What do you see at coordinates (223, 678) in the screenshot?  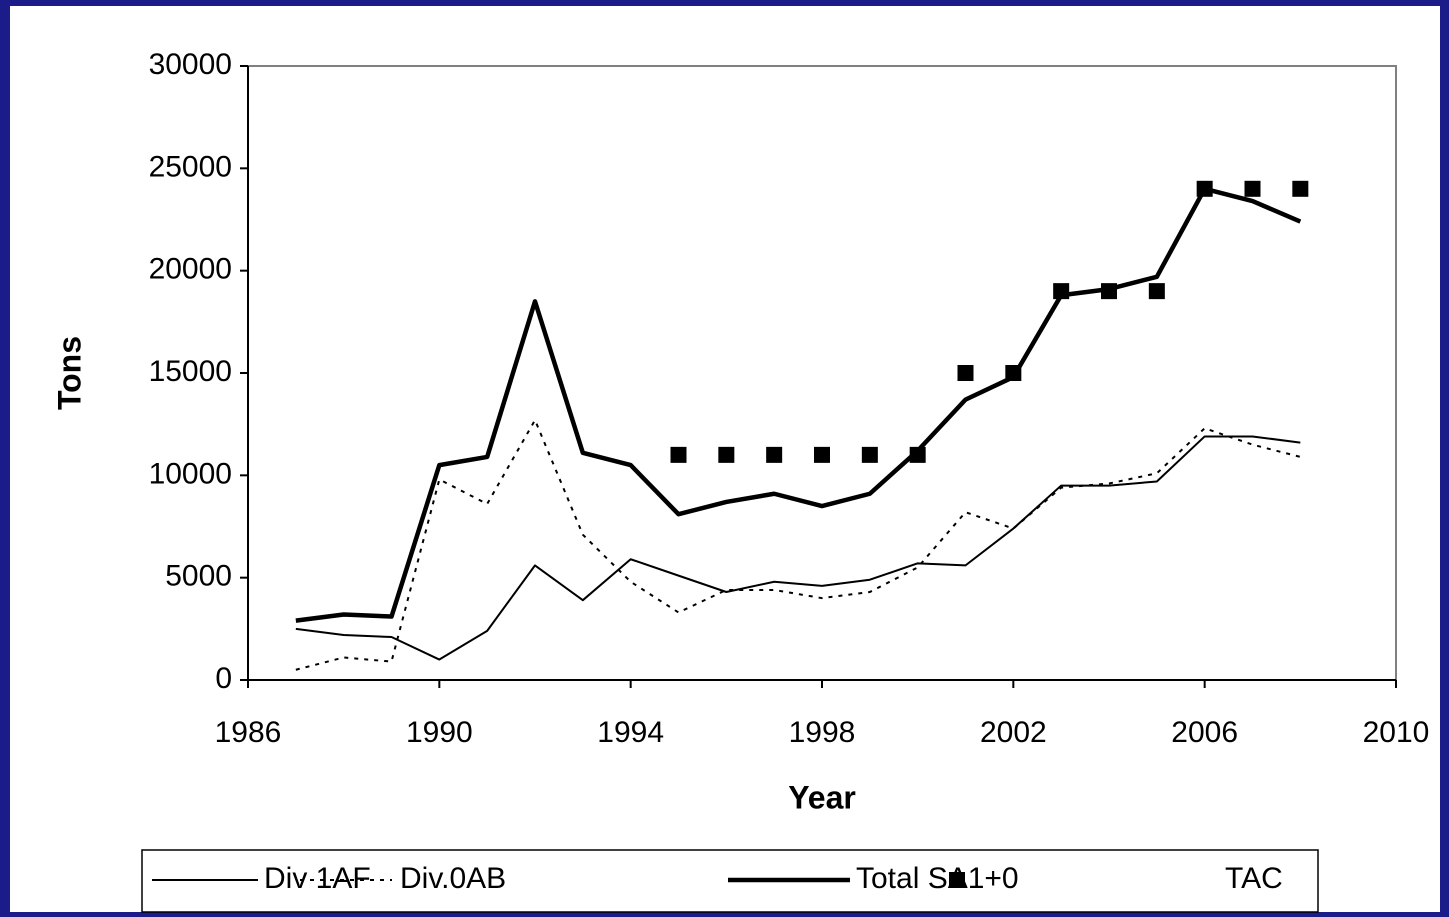 I see `y-tick-label: 0` at bounding box center [223, 678].